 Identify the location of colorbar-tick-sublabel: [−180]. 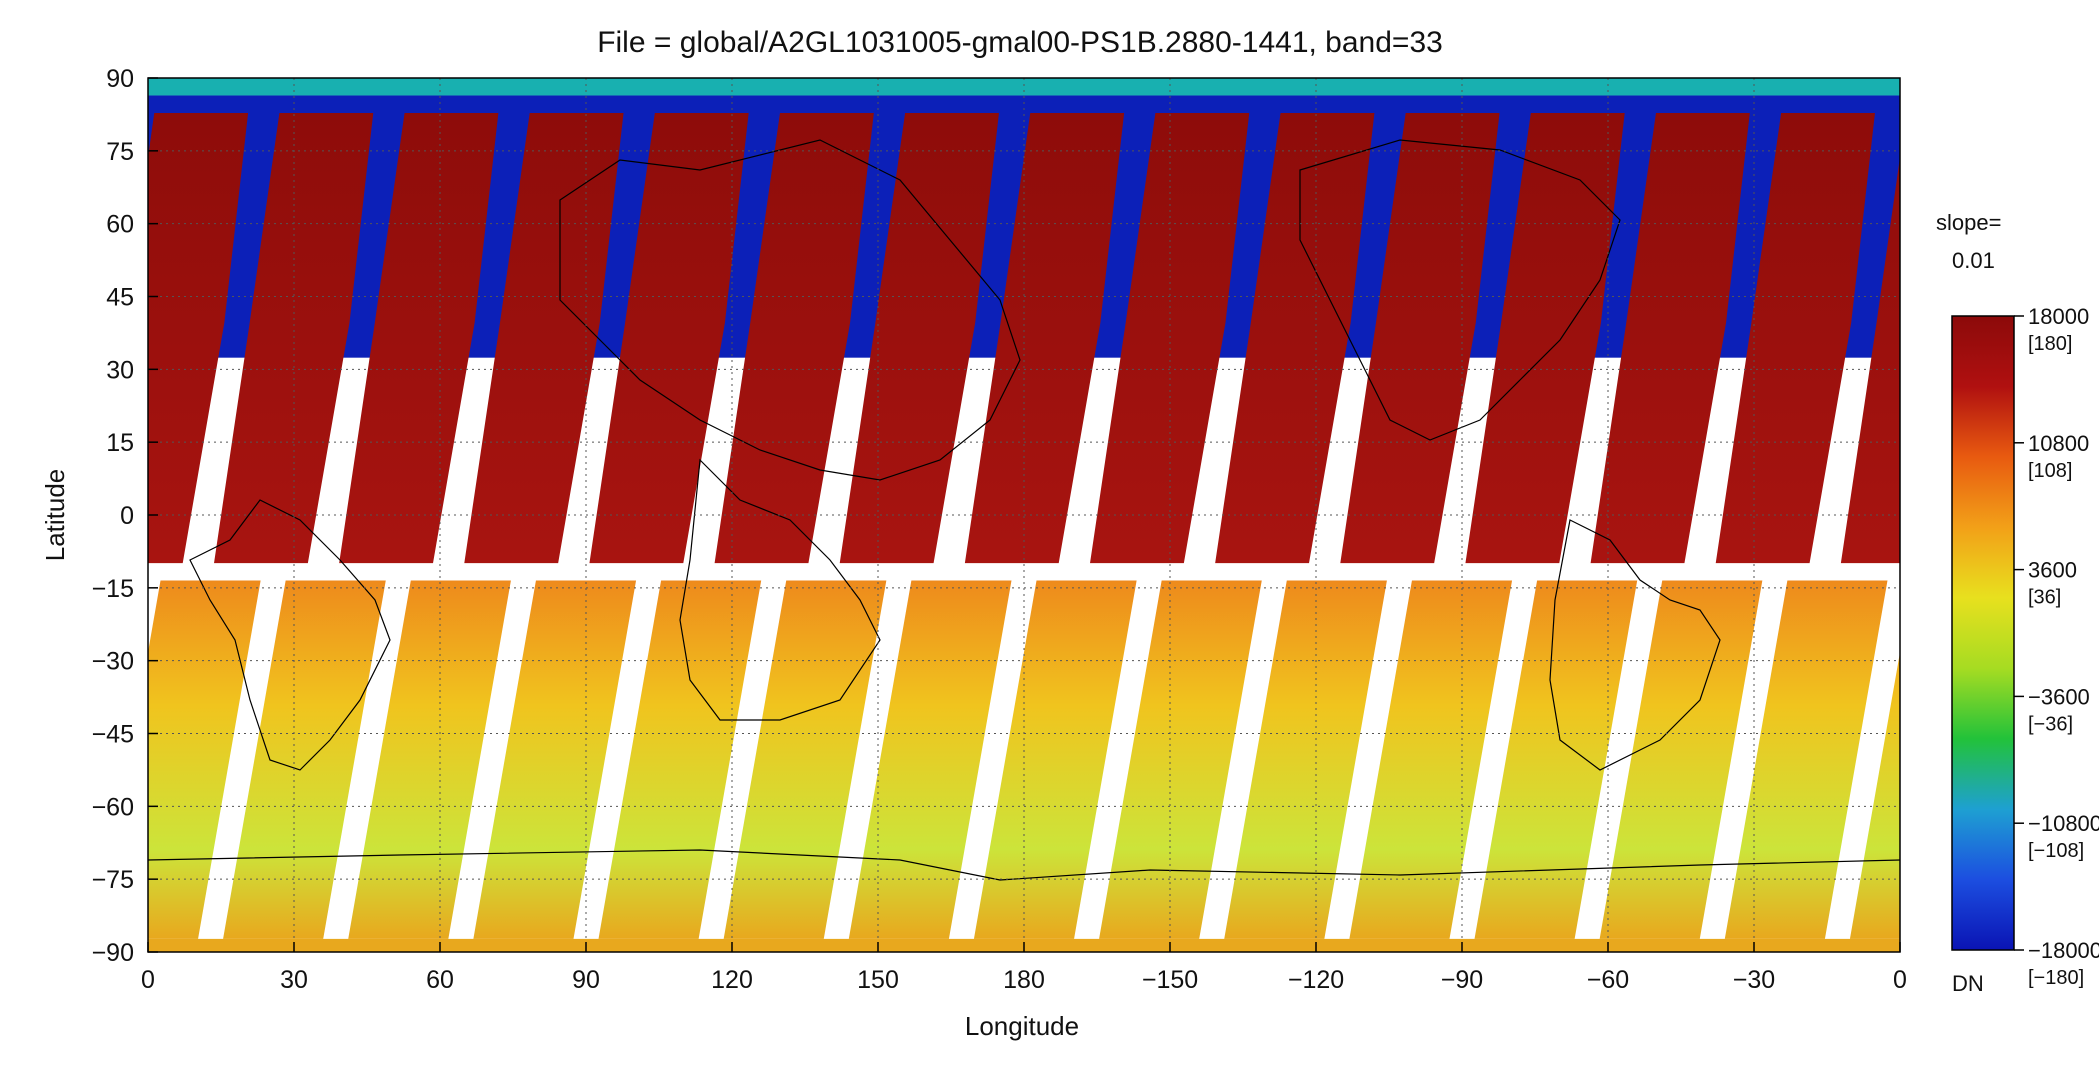
(2056, 978).